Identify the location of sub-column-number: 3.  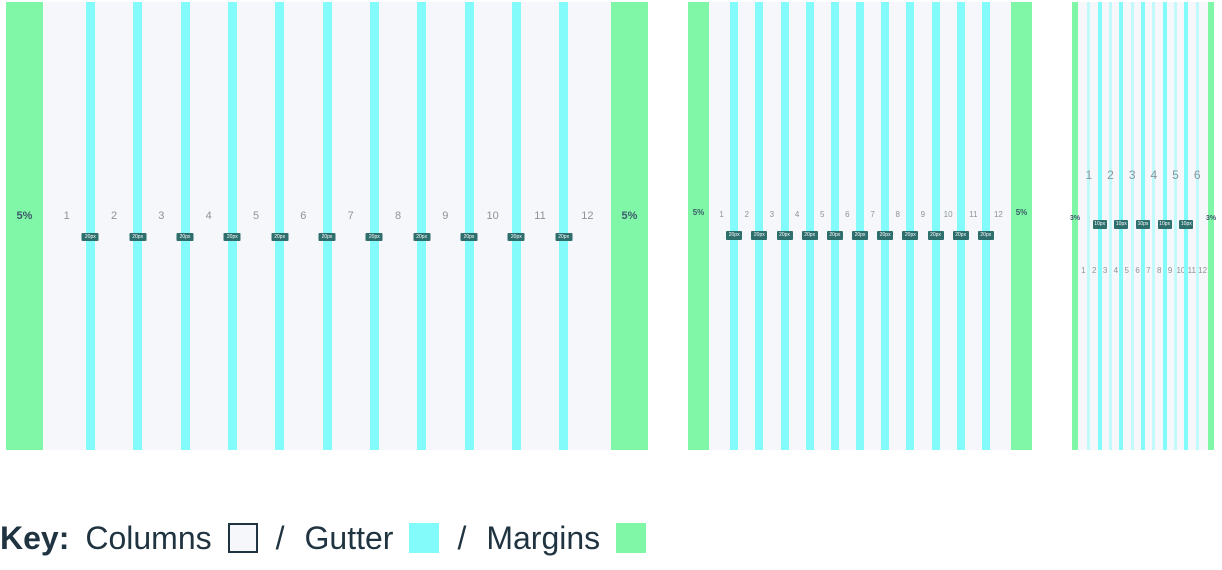
(1105, 270).